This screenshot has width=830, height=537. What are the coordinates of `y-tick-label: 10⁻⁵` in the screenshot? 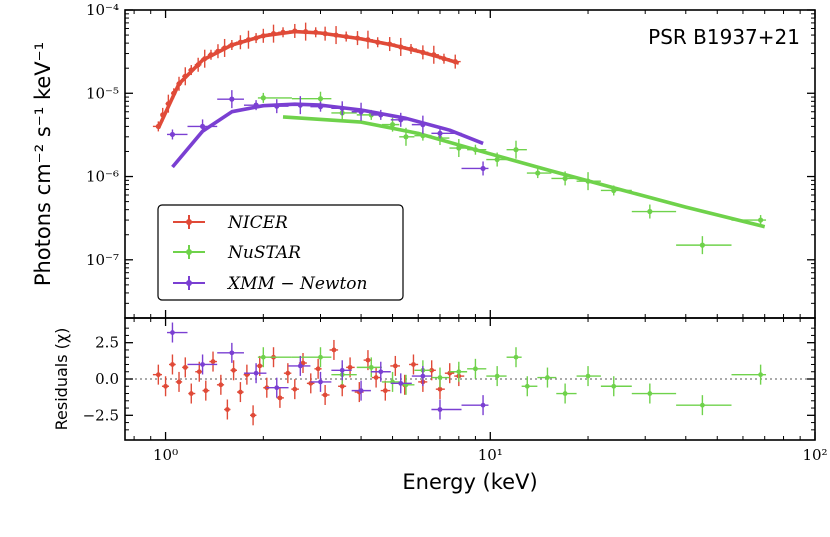 It's located at (102, 93).